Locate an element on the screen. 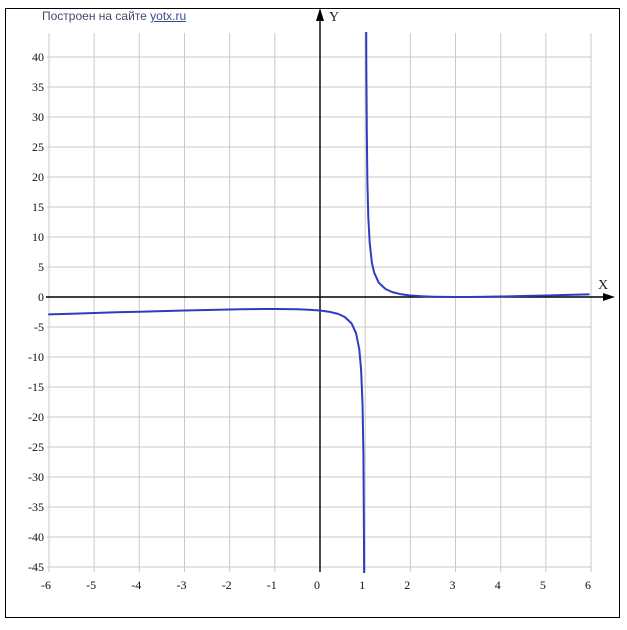 The width and height of the screenshot is (627, 630). y-tick-label: 30 is located at coordinates (38, 117).